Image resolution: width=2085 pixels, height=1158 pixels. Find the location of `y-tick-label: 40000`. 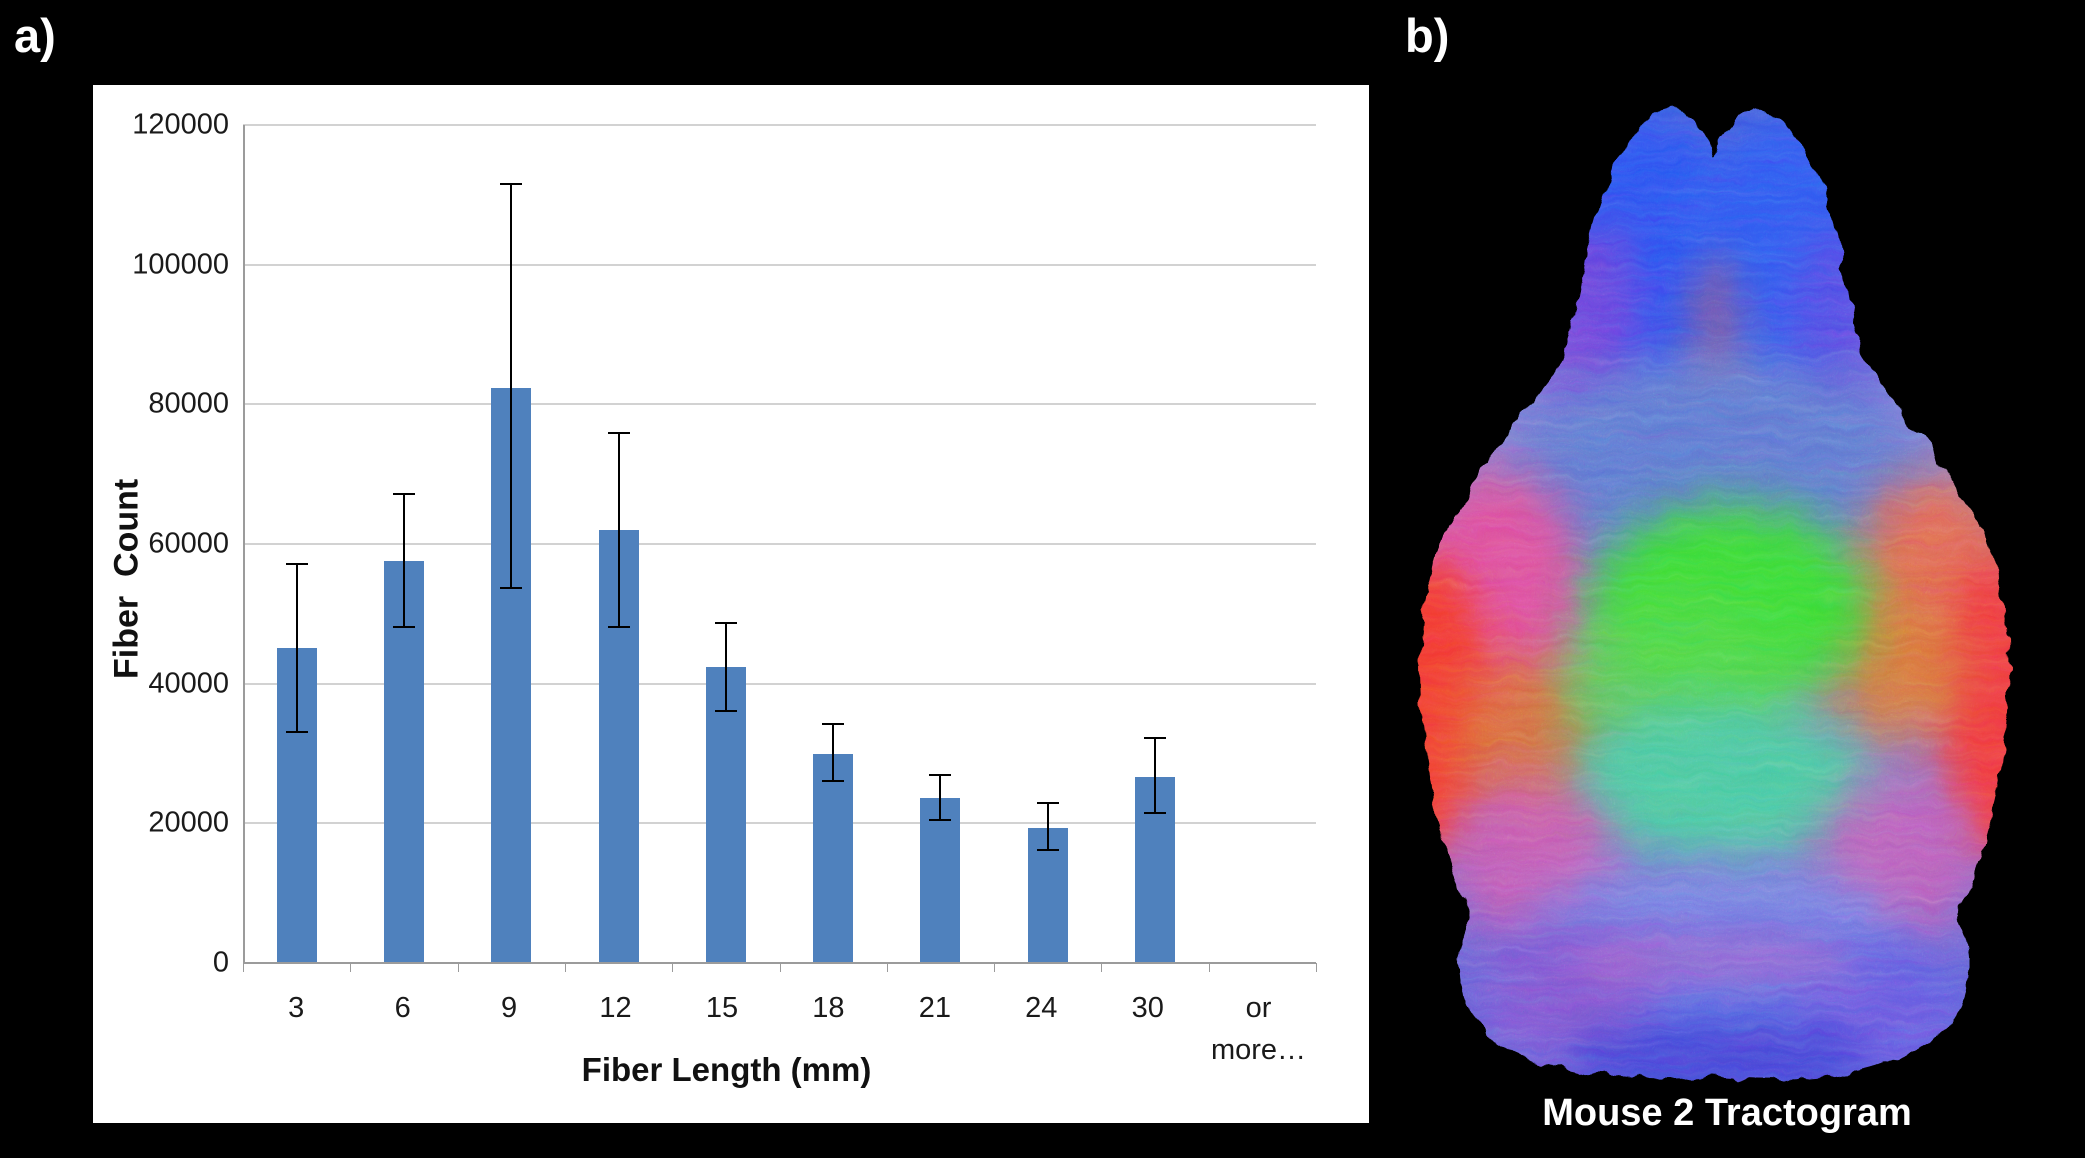

y-tick-label: 40000 is located at coordinates (188, 683).